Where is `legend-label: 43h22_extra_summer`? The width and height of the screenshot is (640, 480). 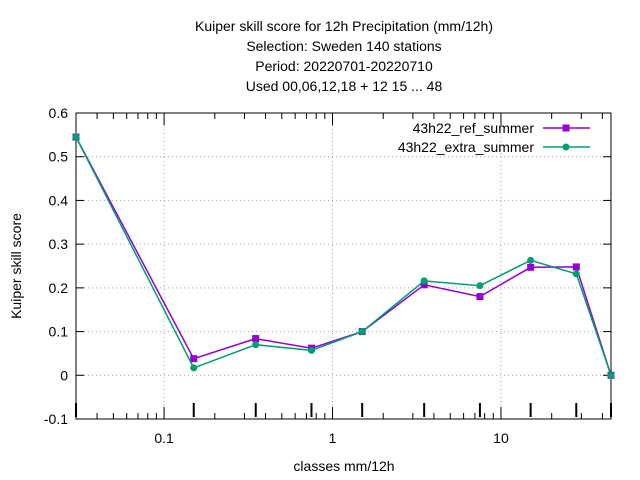
legend-label: 43h22_extra_summer is located at coordinates (466, 147).